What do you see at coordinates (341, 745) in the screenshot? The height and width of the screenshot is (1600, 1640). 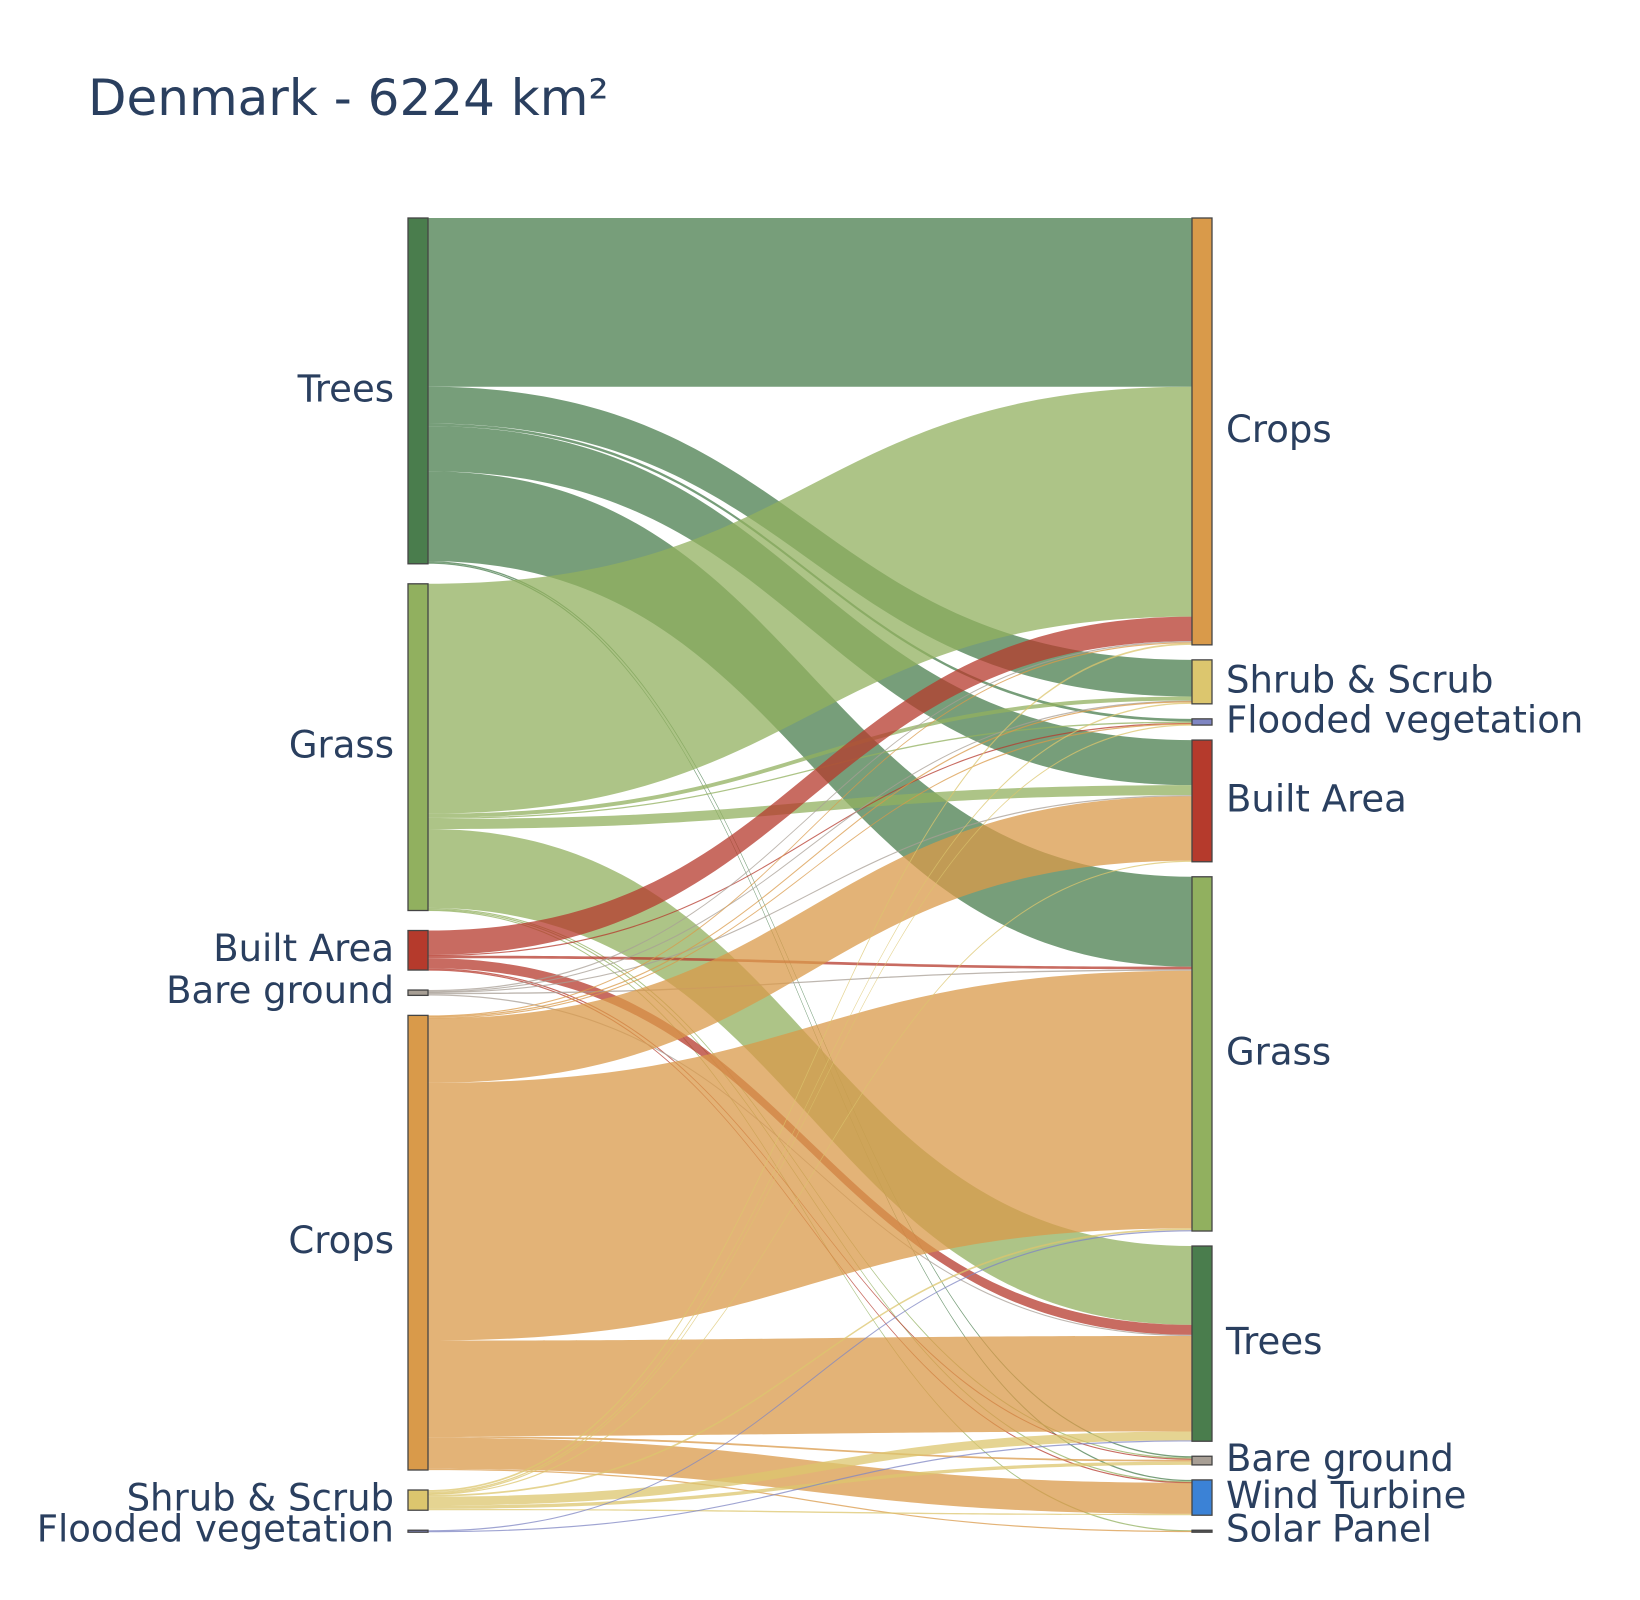 I see `source-label-grass: Grass` at bounding box center [341, 745].